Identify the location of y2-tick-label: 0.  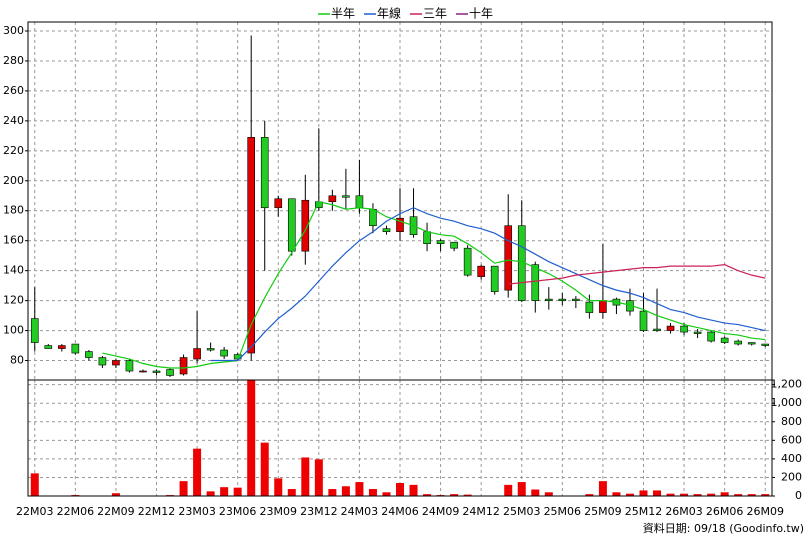
(798, 495).